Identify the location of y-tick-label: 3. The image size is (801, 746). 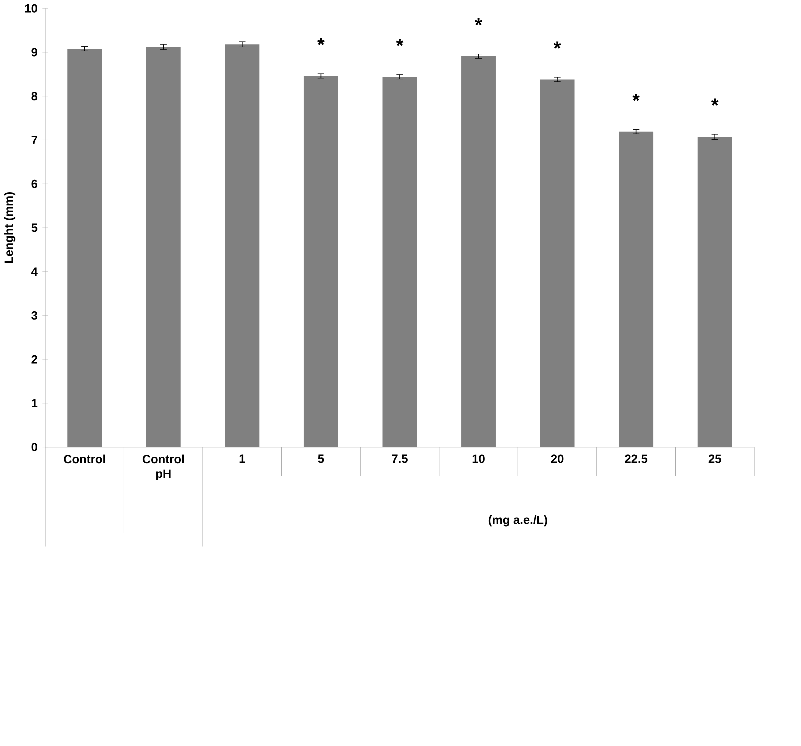
(35, 316).